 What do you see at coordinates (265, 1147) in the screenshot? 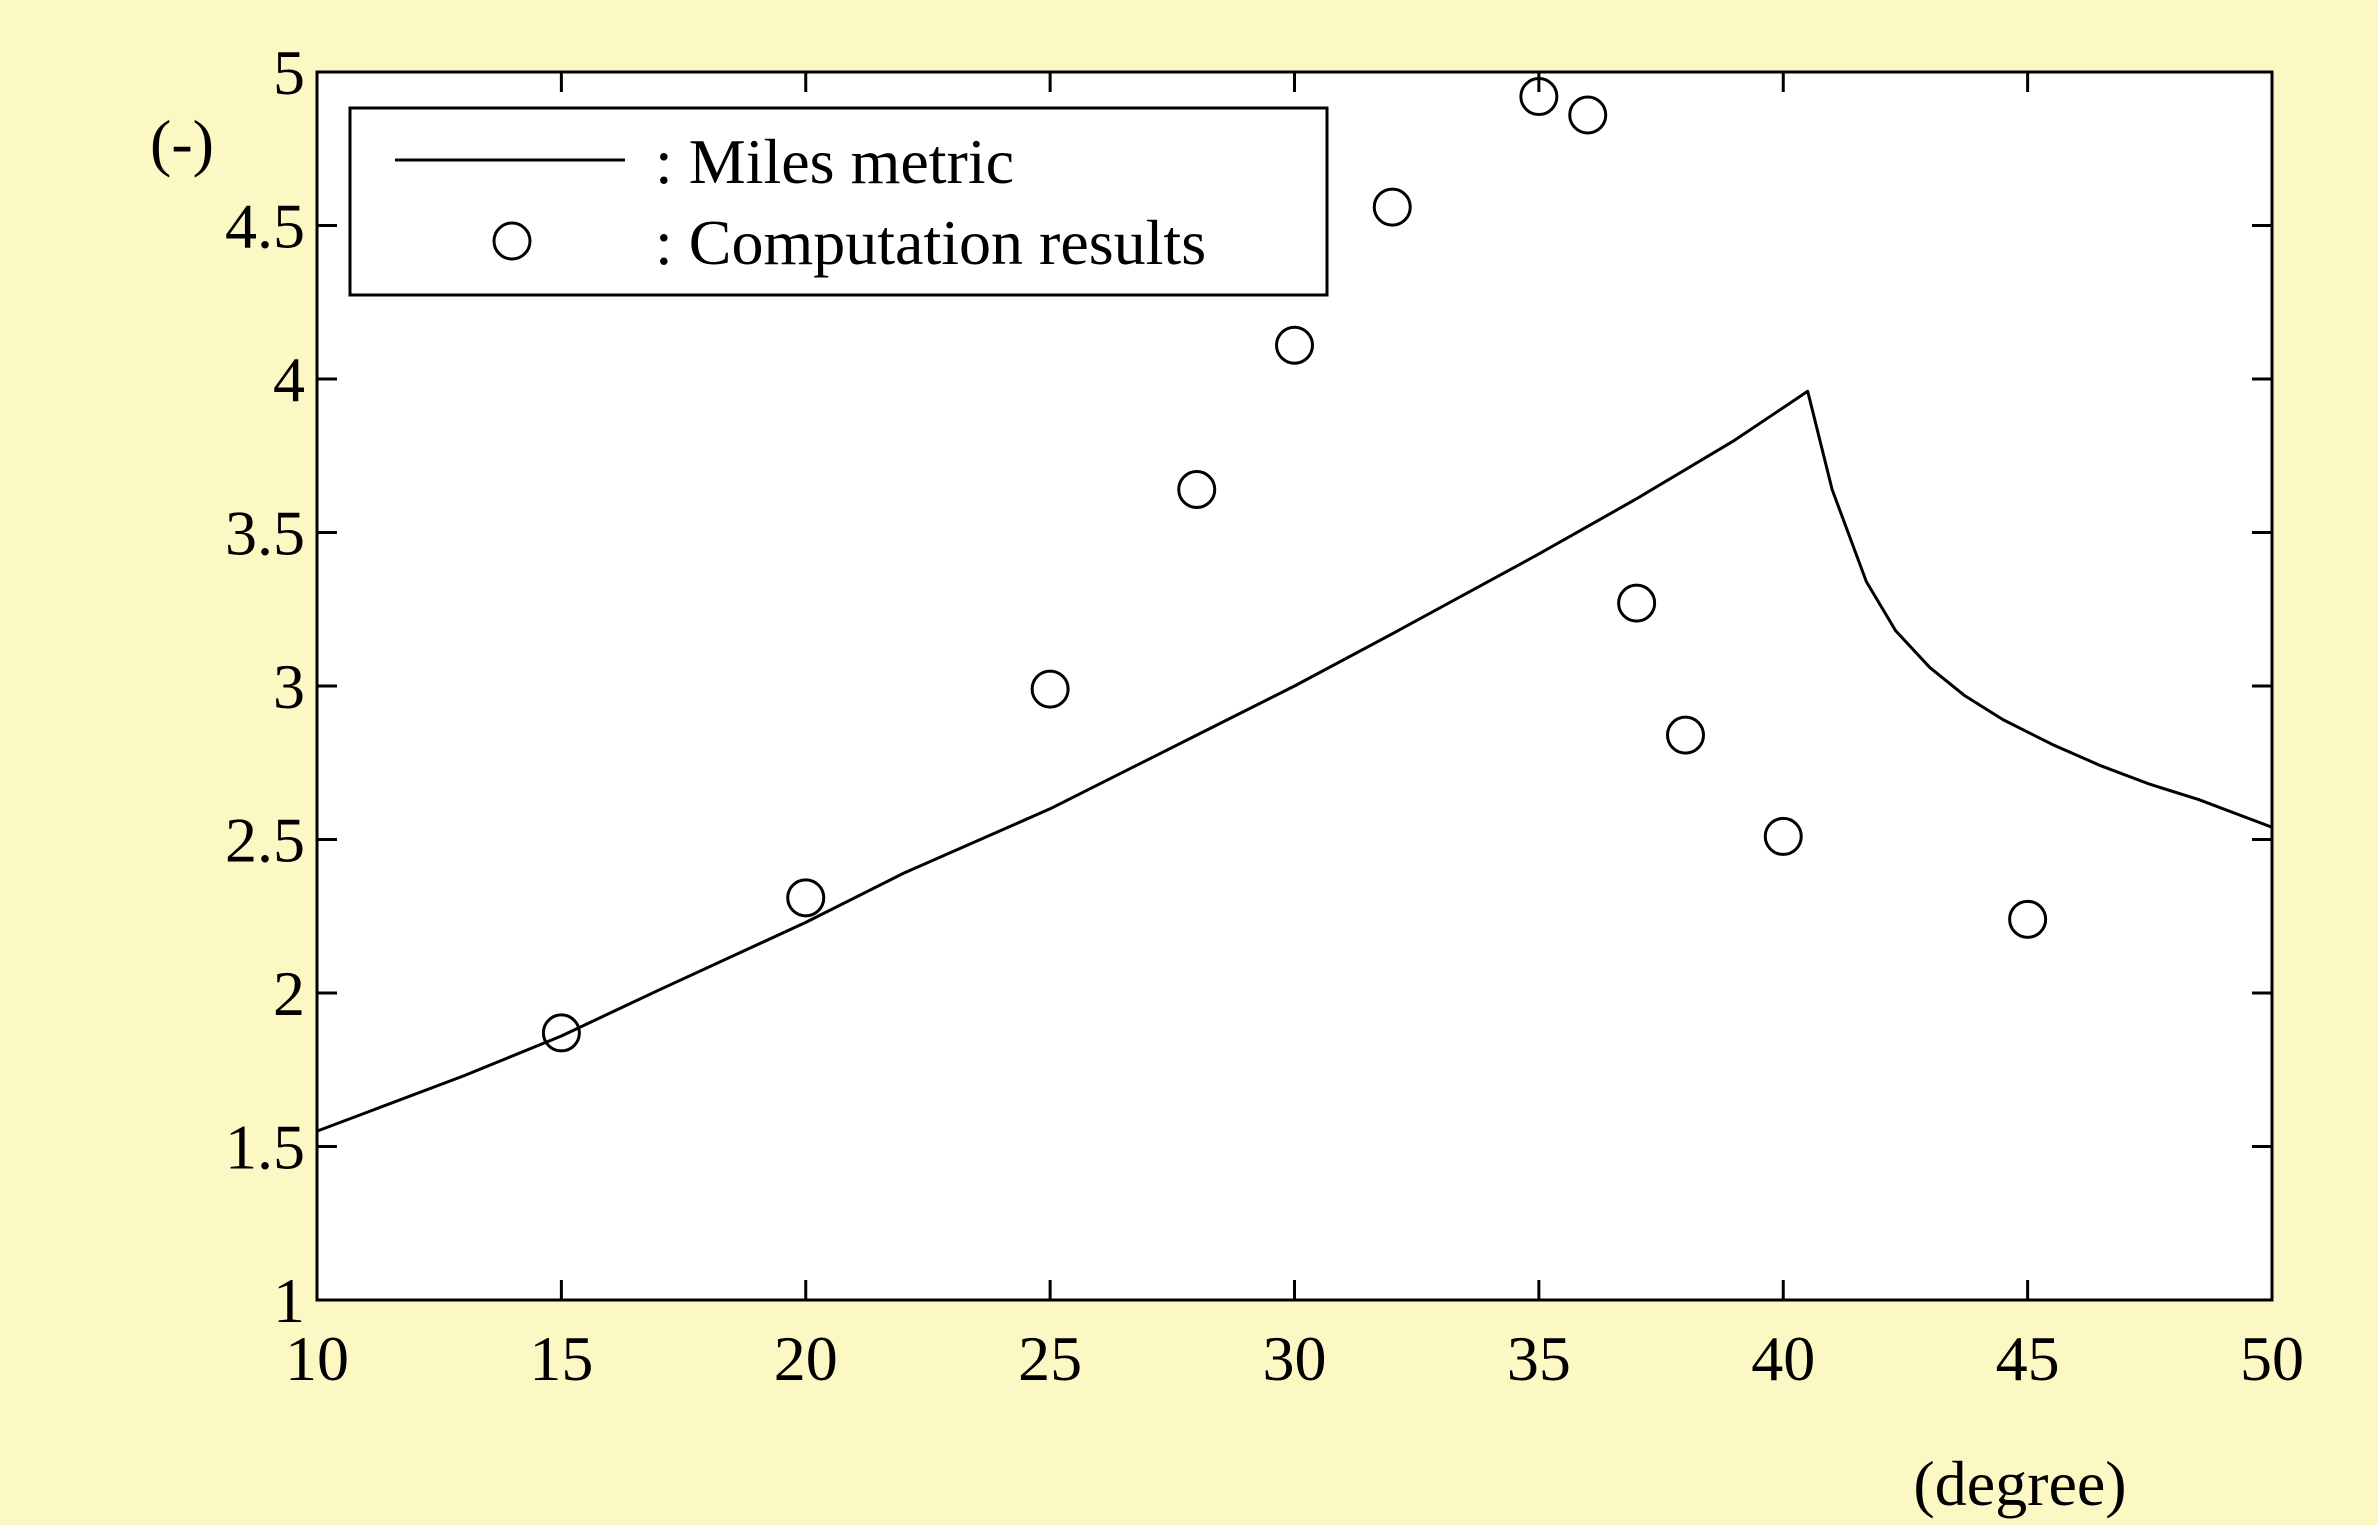
I see `y-tick-label: 1.5` at bounding box center [265, 1147].